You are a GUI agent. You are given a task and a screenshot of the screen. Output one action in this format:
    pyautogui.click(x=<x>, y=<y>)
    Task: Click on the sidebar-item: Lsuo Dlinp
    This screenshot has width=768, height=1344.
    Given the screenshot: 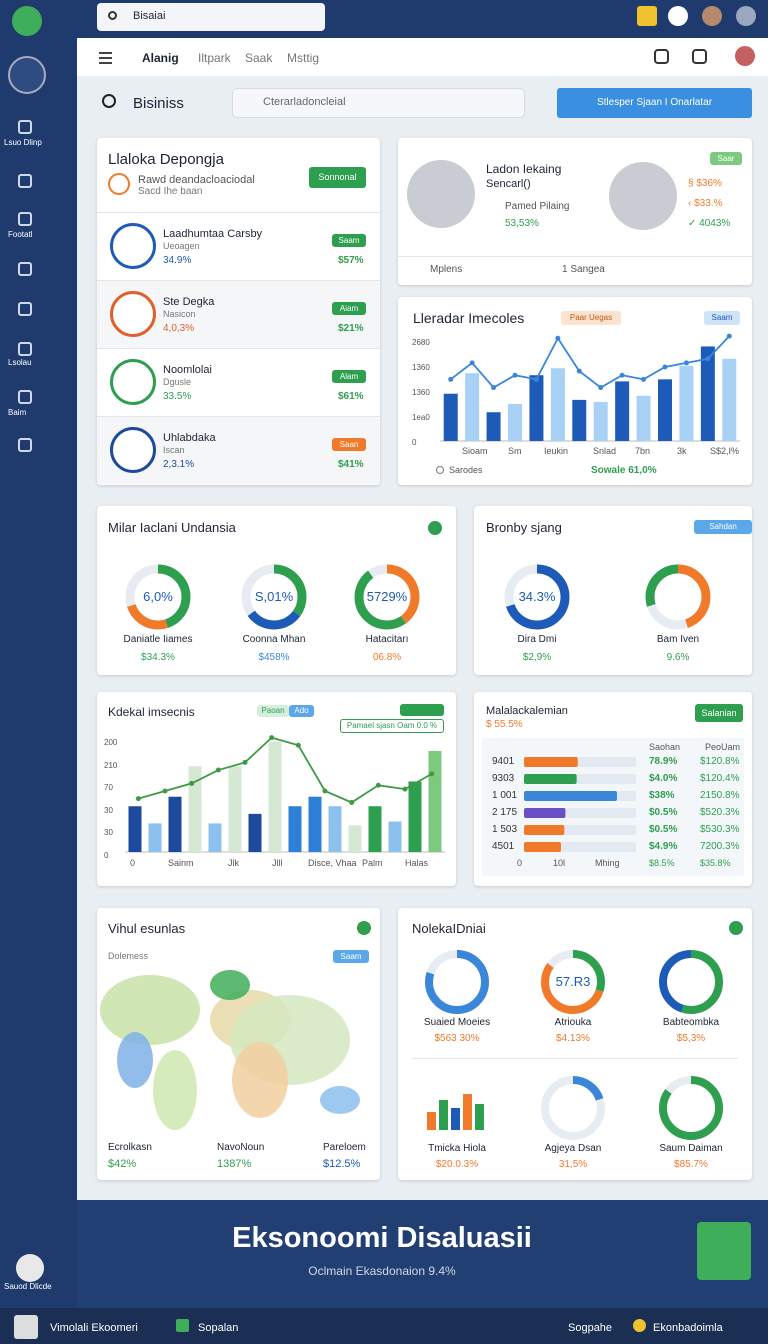 What is the action you would take?
    pyautogui.click(x=23, y=142)
    